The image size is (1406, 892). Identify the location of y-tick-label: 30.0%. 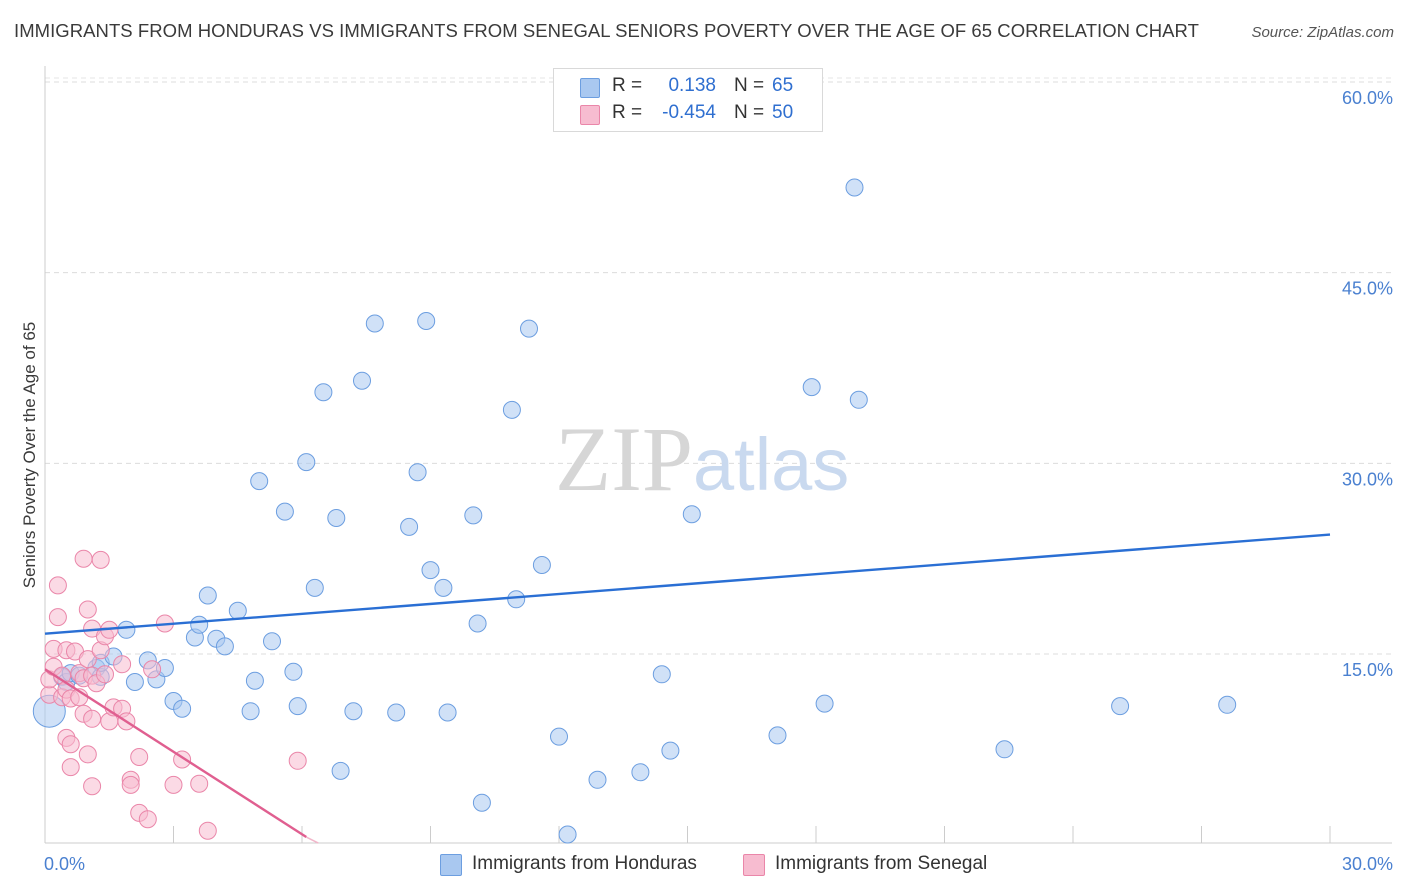
(1367, 479).